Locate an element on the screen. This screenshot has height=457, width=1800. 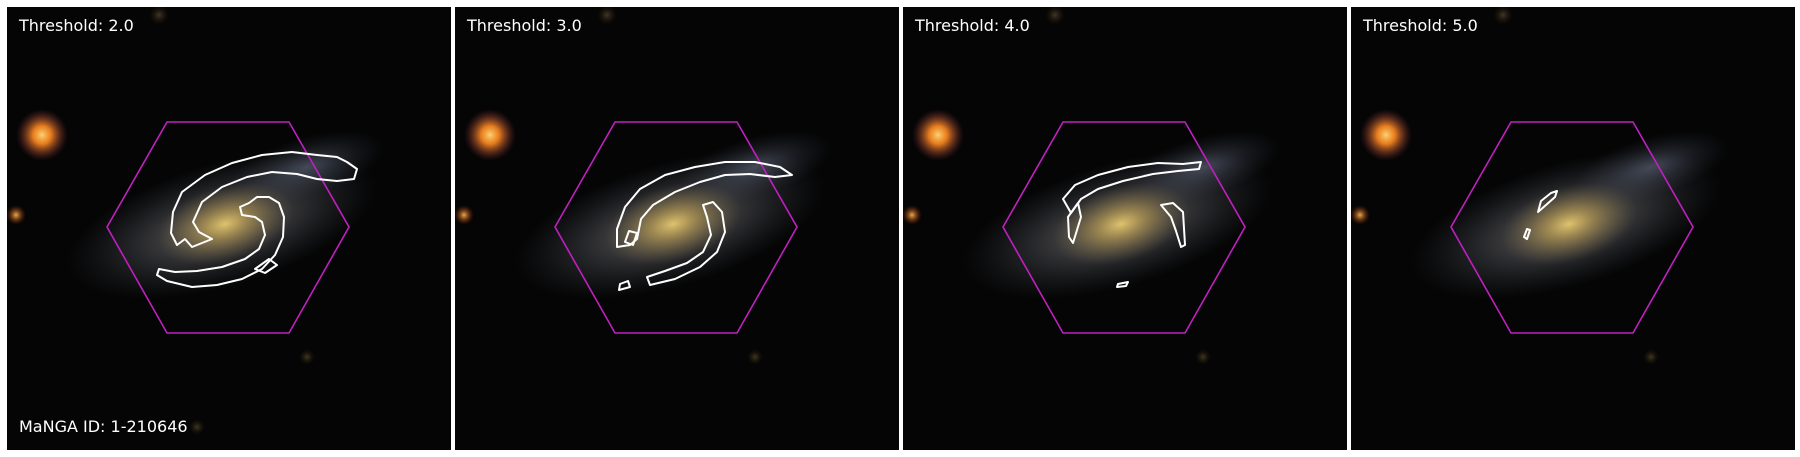
threshold-label: Threshold: 3.0 is located at coordinates (524, 25).